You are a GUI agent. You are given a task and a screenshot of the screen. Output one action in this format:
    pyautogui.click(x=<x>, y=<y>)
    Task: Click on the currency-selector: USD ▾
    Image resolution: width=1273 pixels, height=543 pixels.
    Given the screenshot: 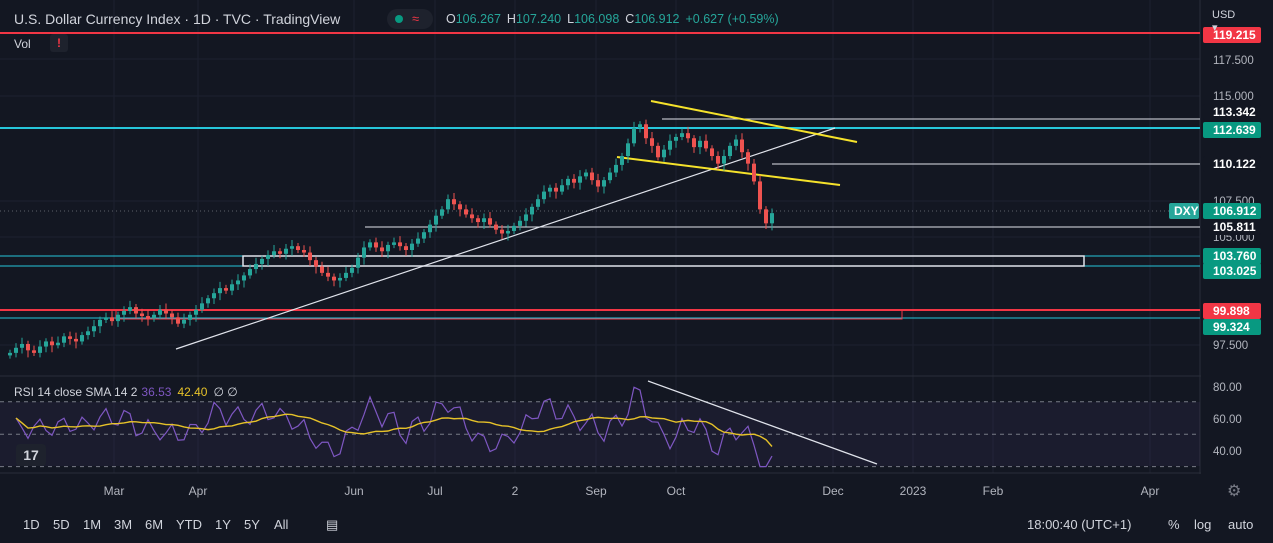 What is the action you would take?
    pyautogui.click(x=1224, y=21)
    